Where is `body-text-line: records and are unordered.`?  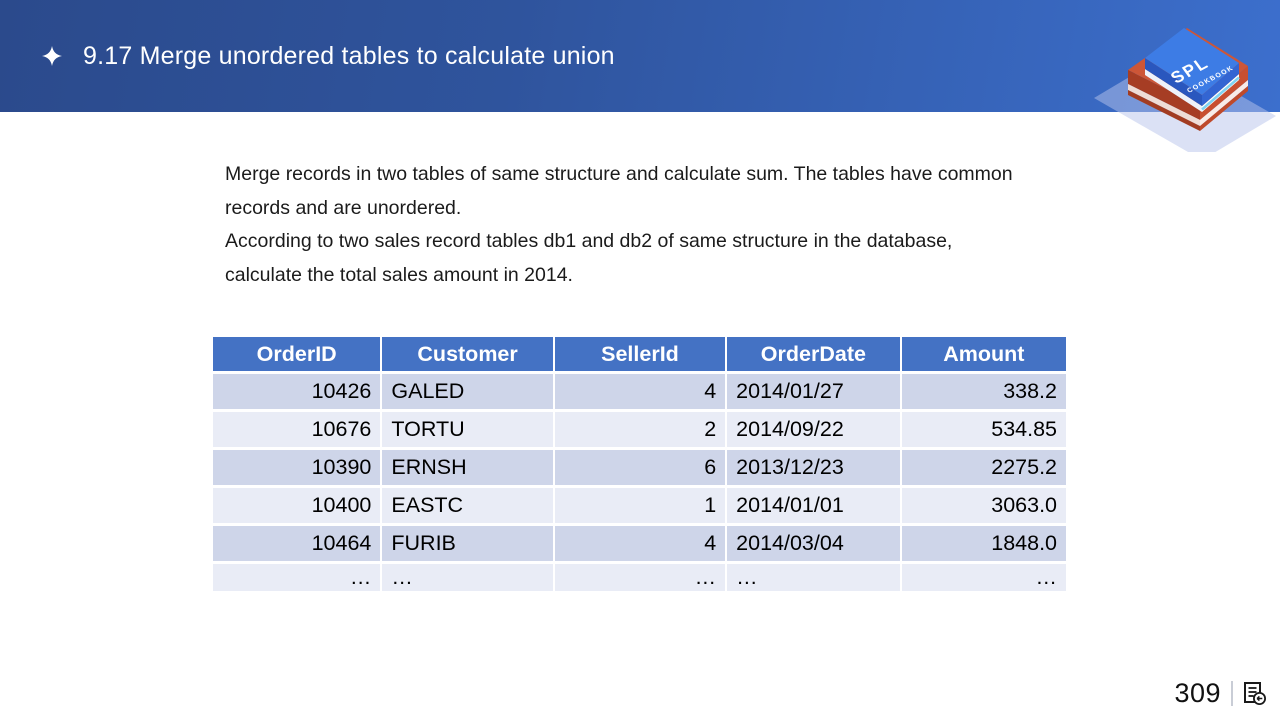
body-text-line: records and are unordered. is located at coordinates (343, 207).